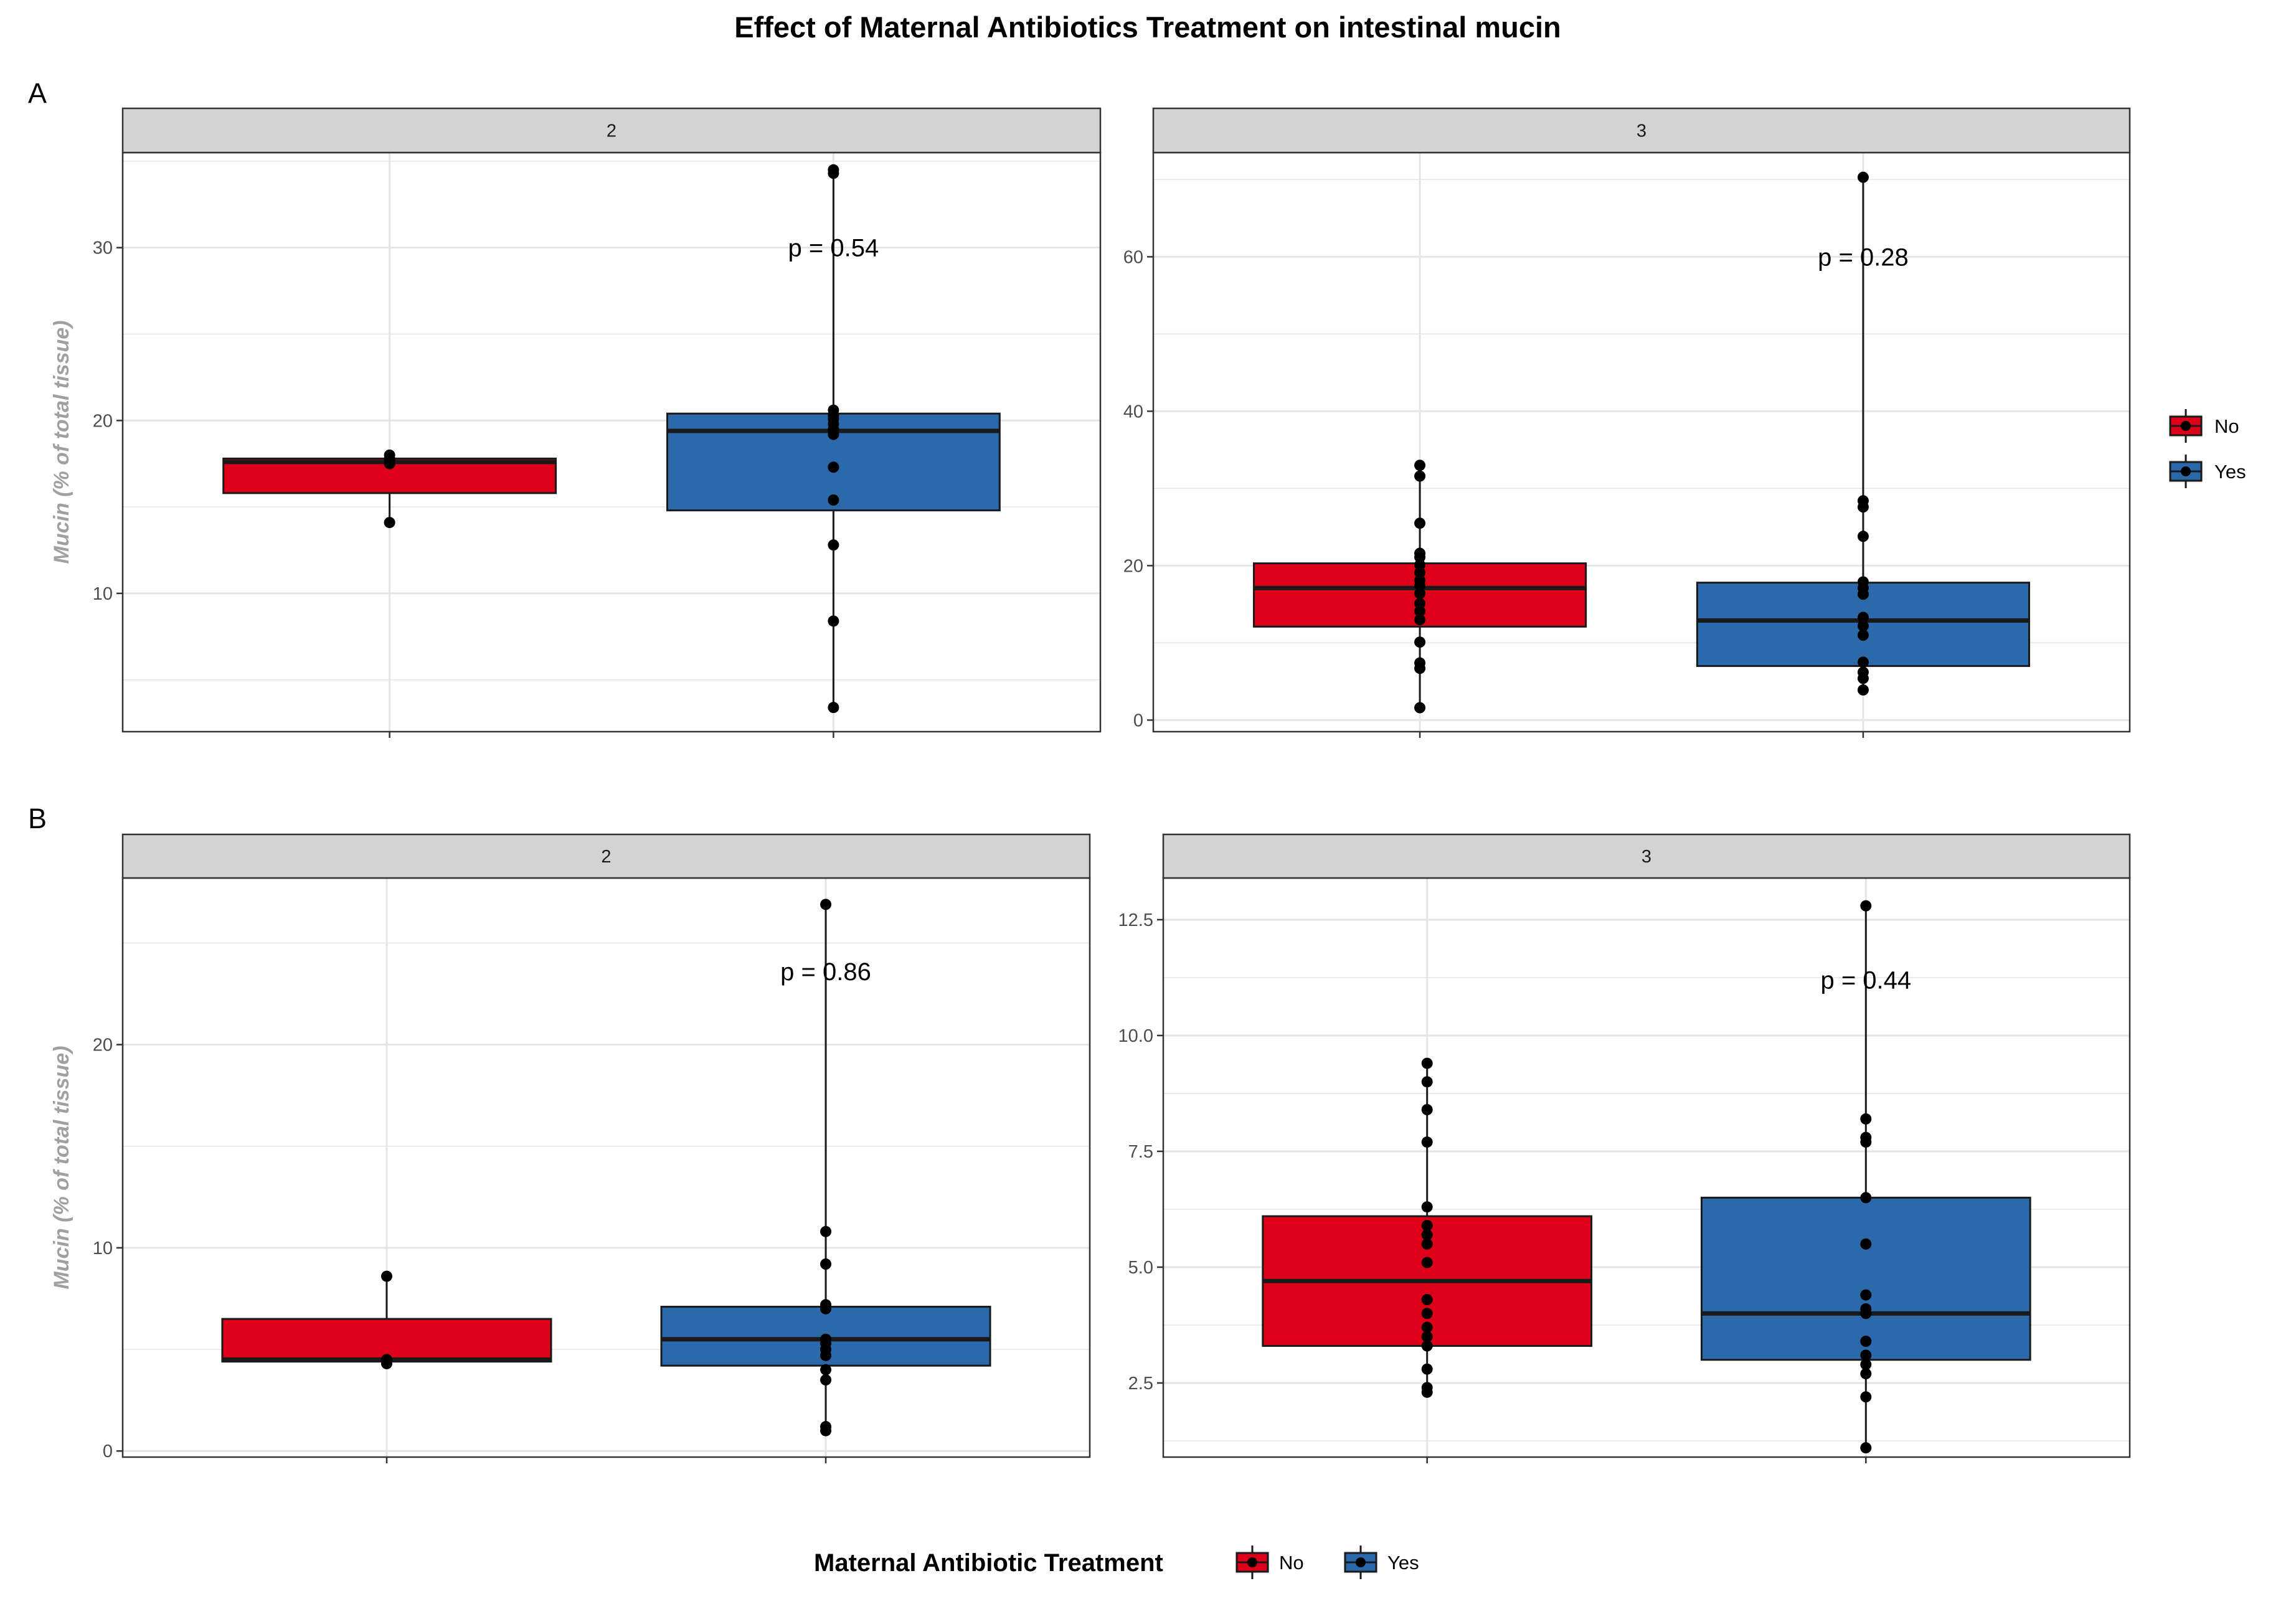 The image size is (2296, 1619). What do you see at coordinates (1140, 1152) in the screenshot?
I see `y-tick-label: 7.5` at bounding box center [1140, 1152].